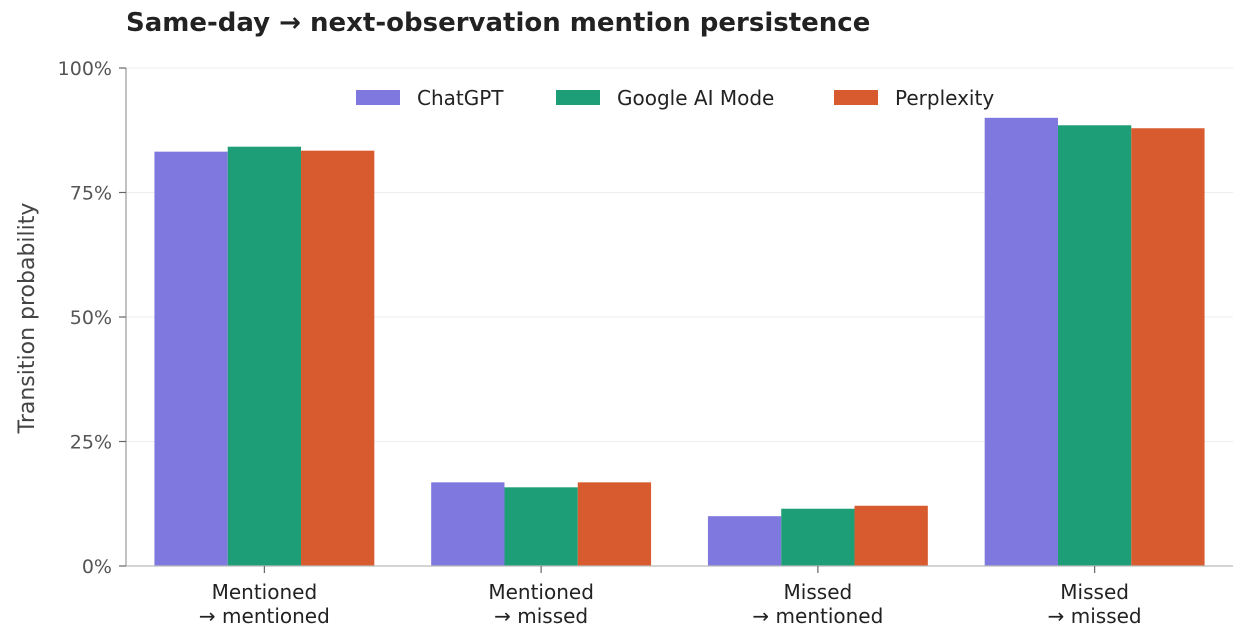 Image resolution: width=1248 pixels, height=643 pixels. I want to click on legend-label: Google AI Mode, so click(695, 98).